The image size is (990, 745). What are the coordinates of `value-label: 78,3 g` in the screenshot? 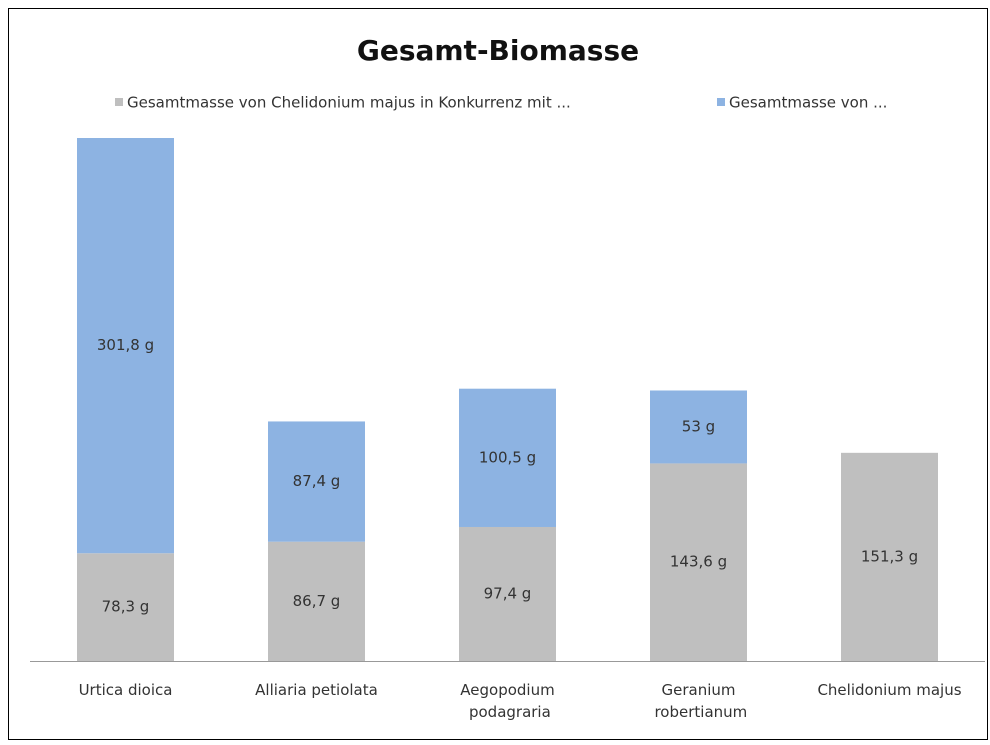 It's located at (126, 607).